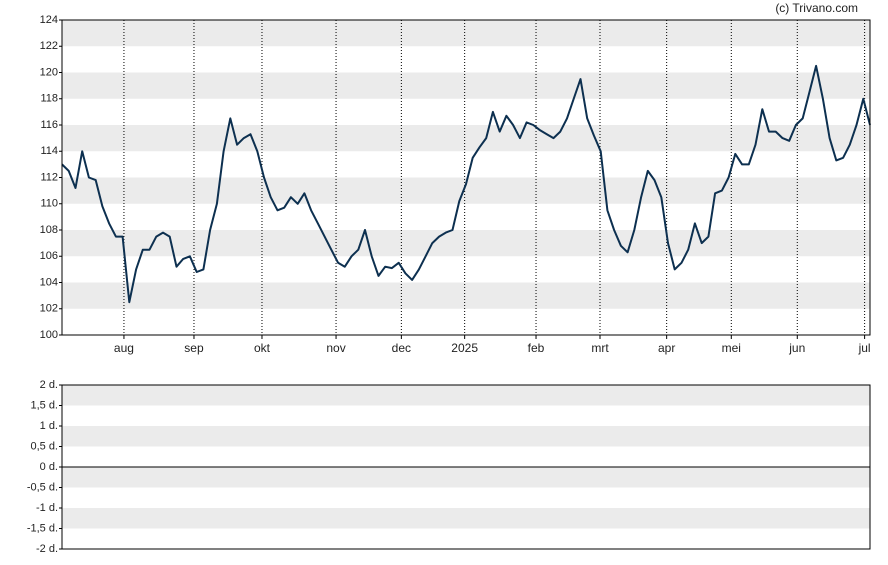 This screenshot has width=888, height=565. I want to click on y-tick-label: 110, so click(49, 204).